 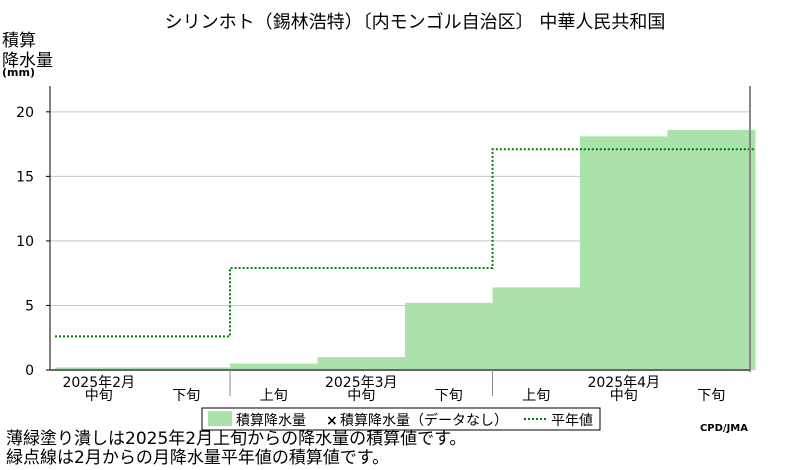 I want to click on legend-x-symbol: ×, so click(x=332, y=421).